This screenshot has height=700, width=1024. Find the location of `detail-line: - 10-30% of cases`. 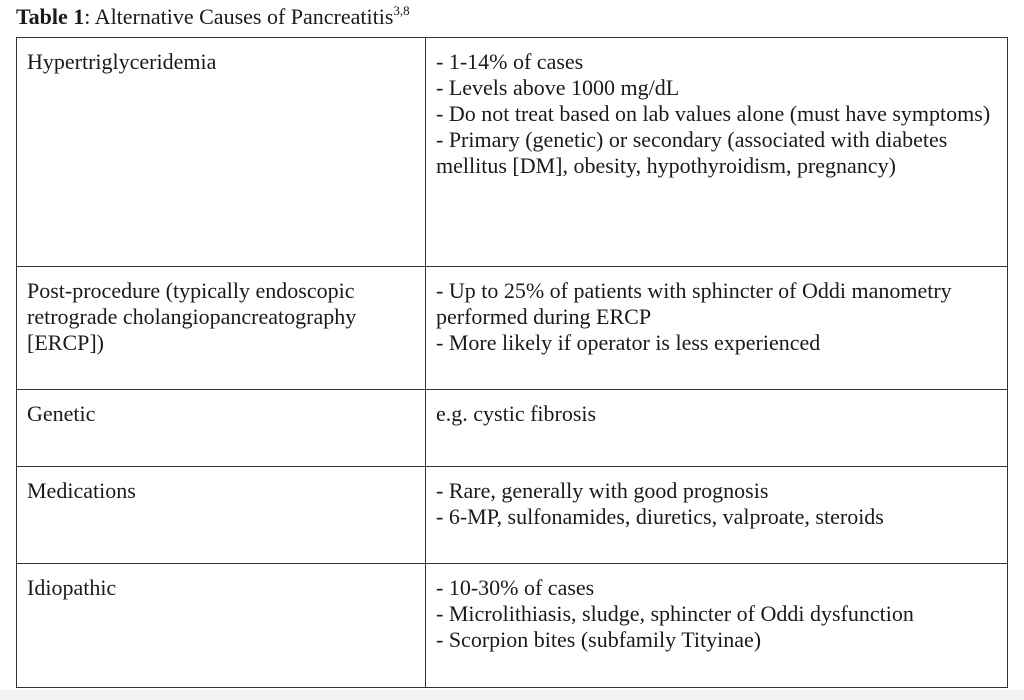

detail-line: - 10-30% of cases is located at coordinates (515, 587).